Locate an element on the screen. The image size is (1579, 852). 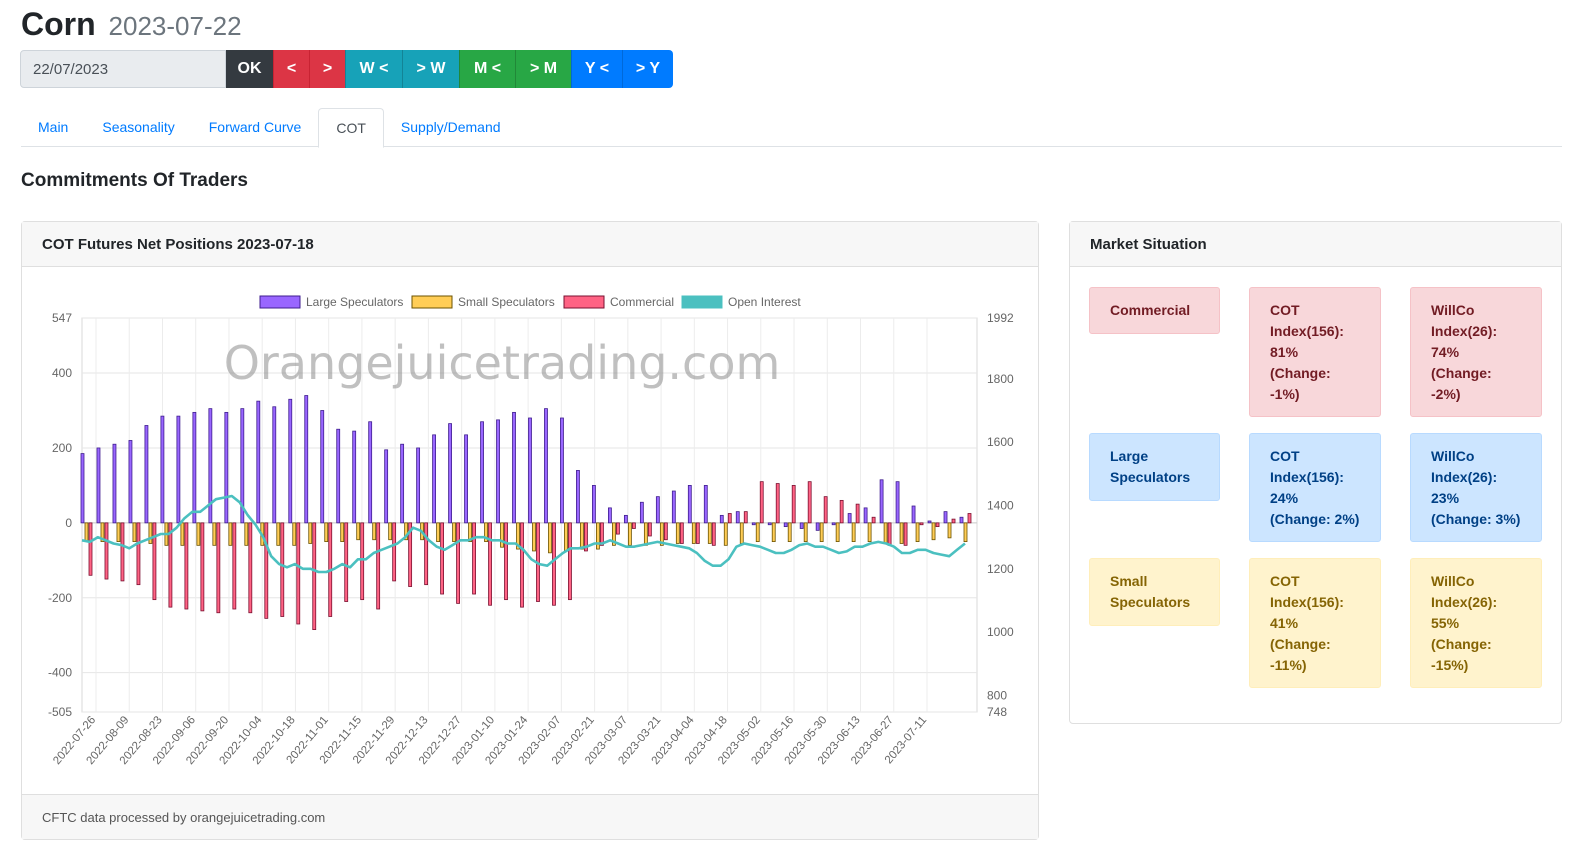
tab-forward-curve: Forward Curve is located at coordinates (255, 127).